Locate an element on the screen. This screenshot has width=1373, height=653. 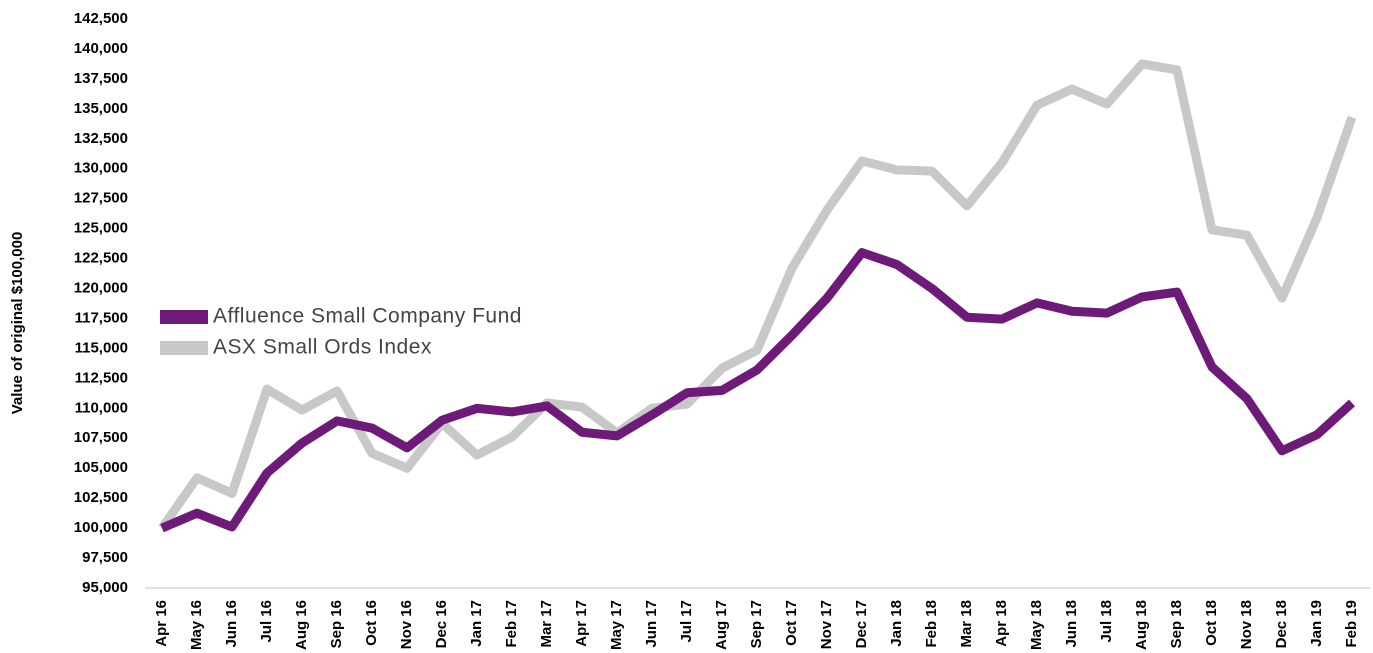
y-tick-label: 120,000 is located at coordinates (101, 287).